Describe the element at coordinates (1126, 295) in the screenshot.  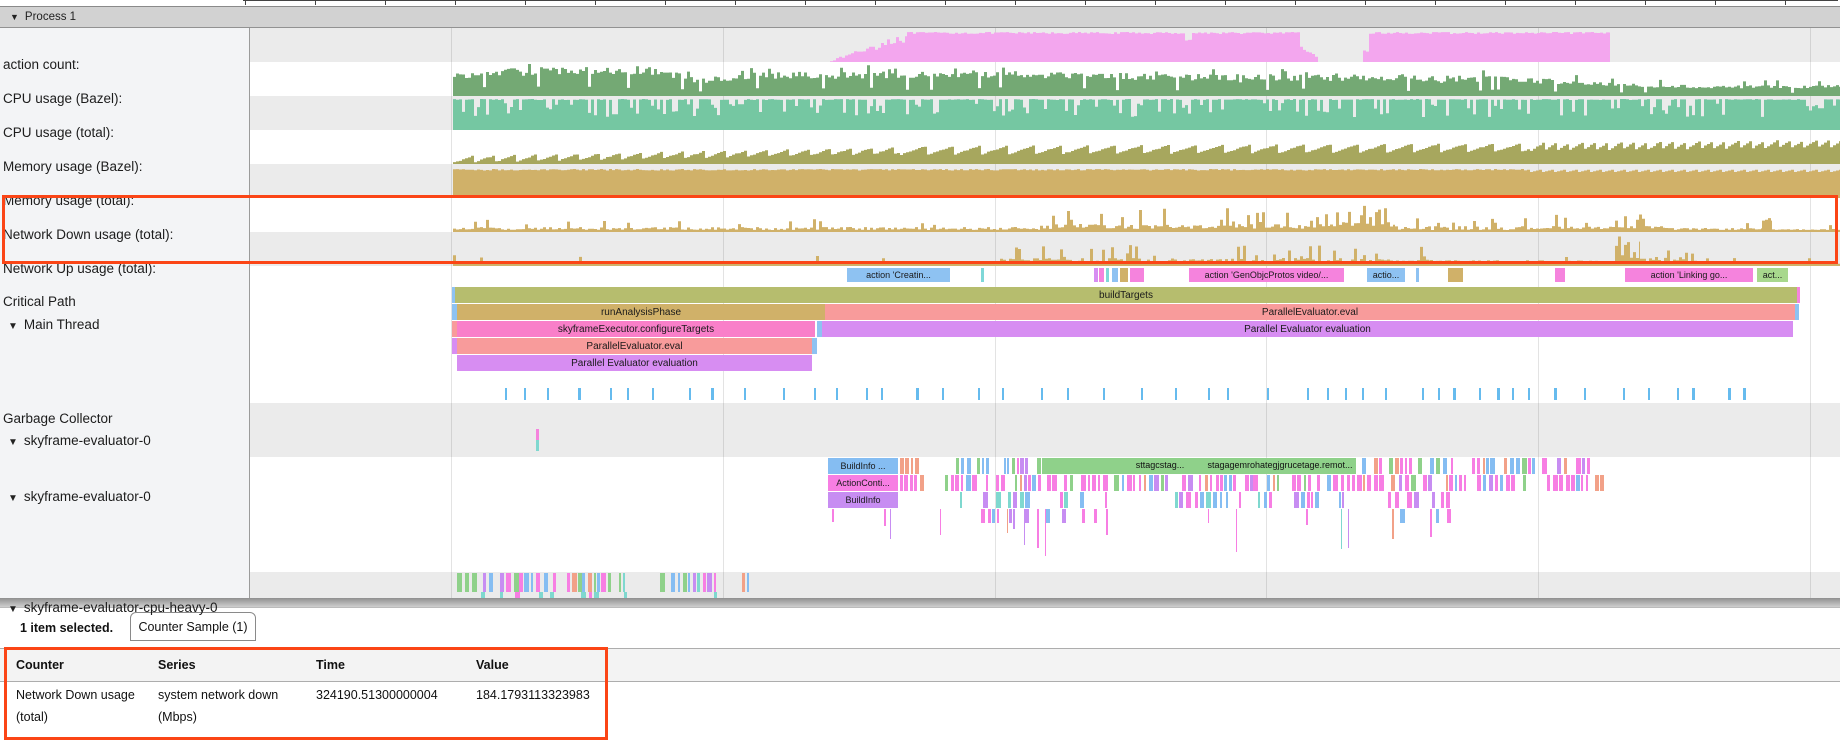
I see `flame-span: buildTargets` at that location.